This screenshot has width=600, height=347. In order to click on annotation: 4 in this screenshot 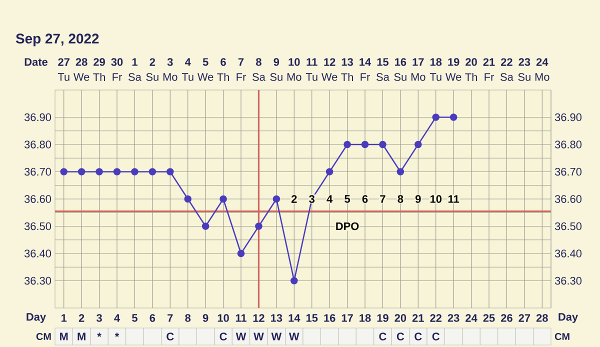, I will do `click(329, 199)`.